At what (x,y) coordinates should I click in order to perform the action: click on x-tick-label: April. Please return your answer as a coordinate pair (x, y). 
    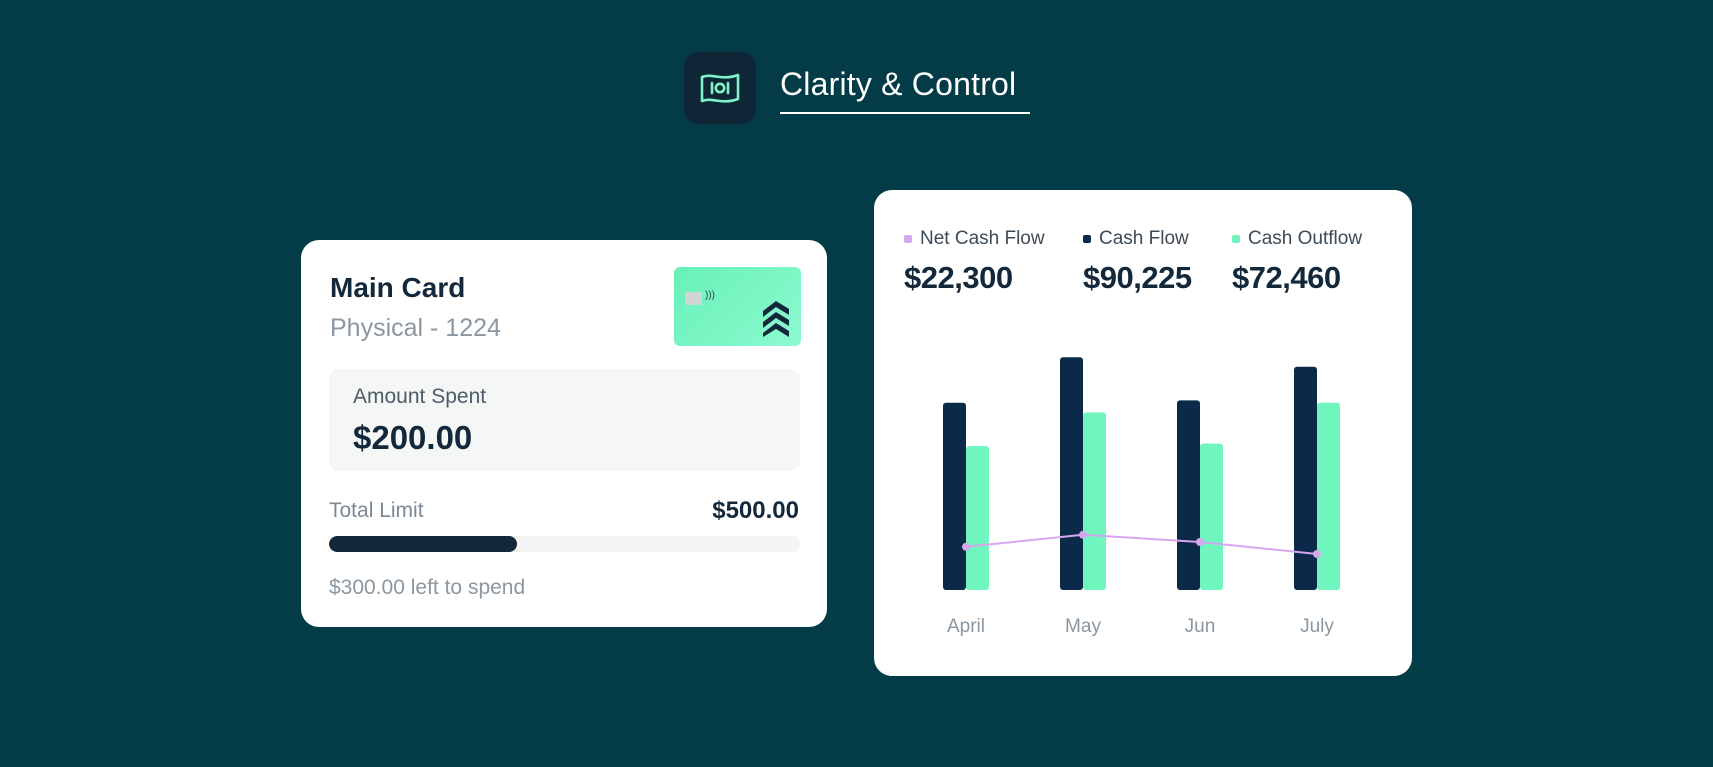
    Looking at the image, I should click on (966, 626).